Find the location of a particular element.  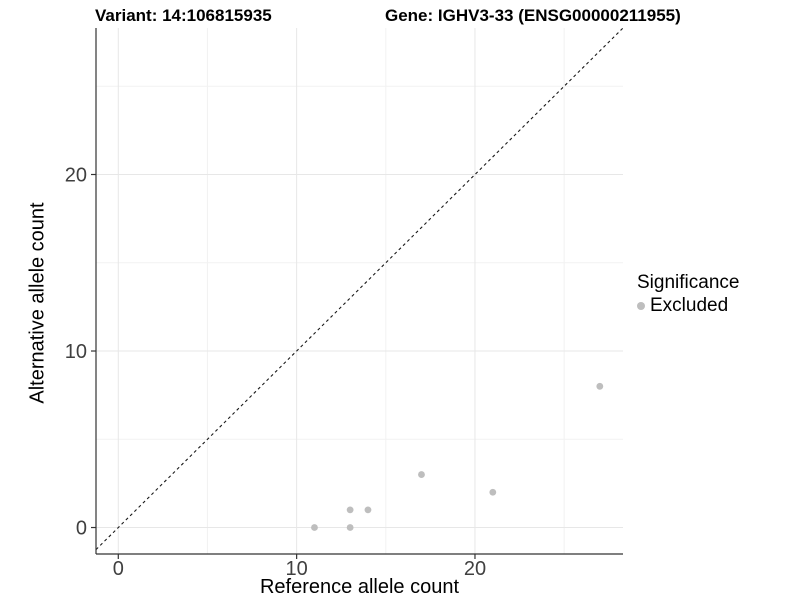

legend-item-excluded: Excluded is located at coordinates (688, 306).